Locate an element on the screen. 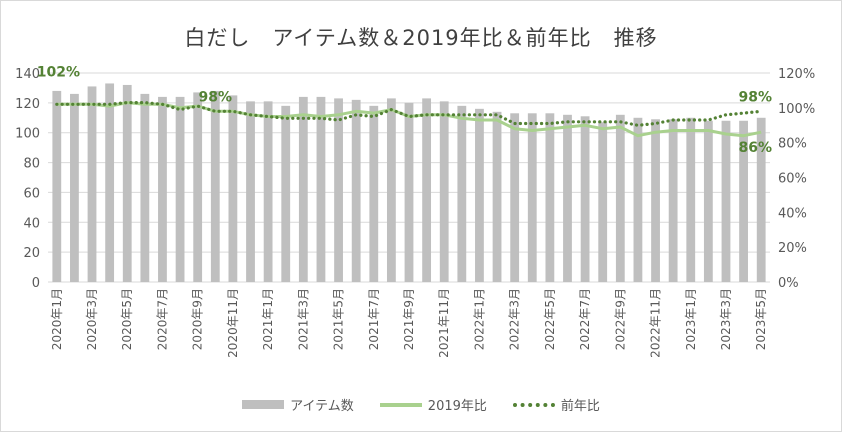 This screenshot has height=432, width=842. data-label: 102% is located at coordinates (58, 72).